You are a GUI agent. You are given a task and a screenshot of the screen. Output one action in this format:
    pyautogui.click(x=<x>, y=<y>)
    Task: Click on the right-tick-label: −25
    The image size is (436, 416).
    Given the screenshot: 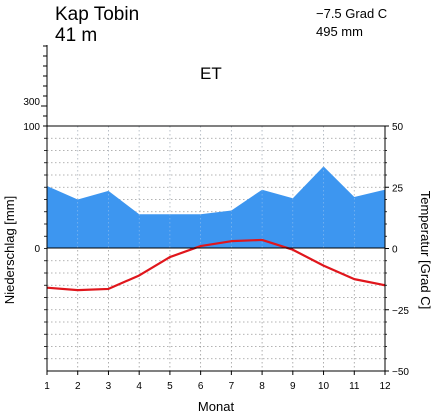 What is the action you would take?
    pyautogui.click(x=400, y=311)
    